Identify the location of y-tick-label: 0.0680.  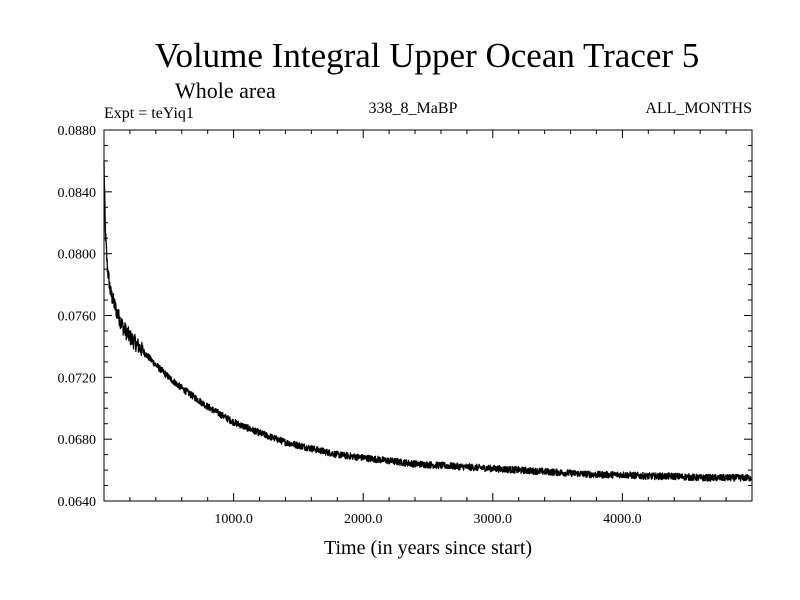
(77, 440).